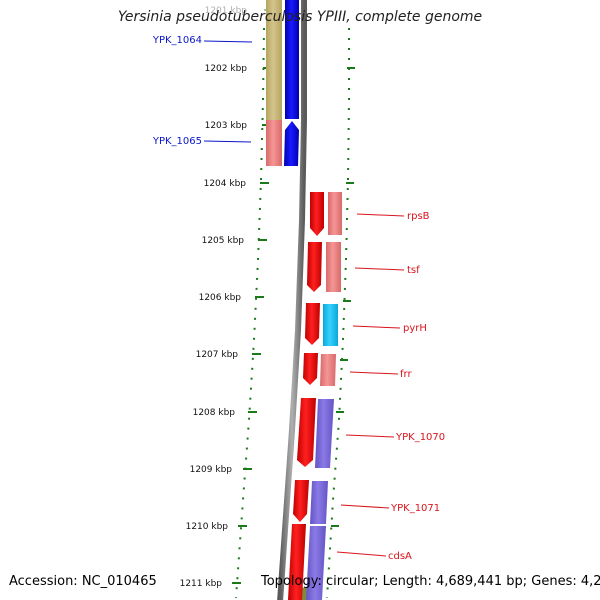 The image size is (600, 600). Describe the element at coordinates (177, 40) in the screenshot. I see `gene-label-ypk1064: YPK_1064` at that location.